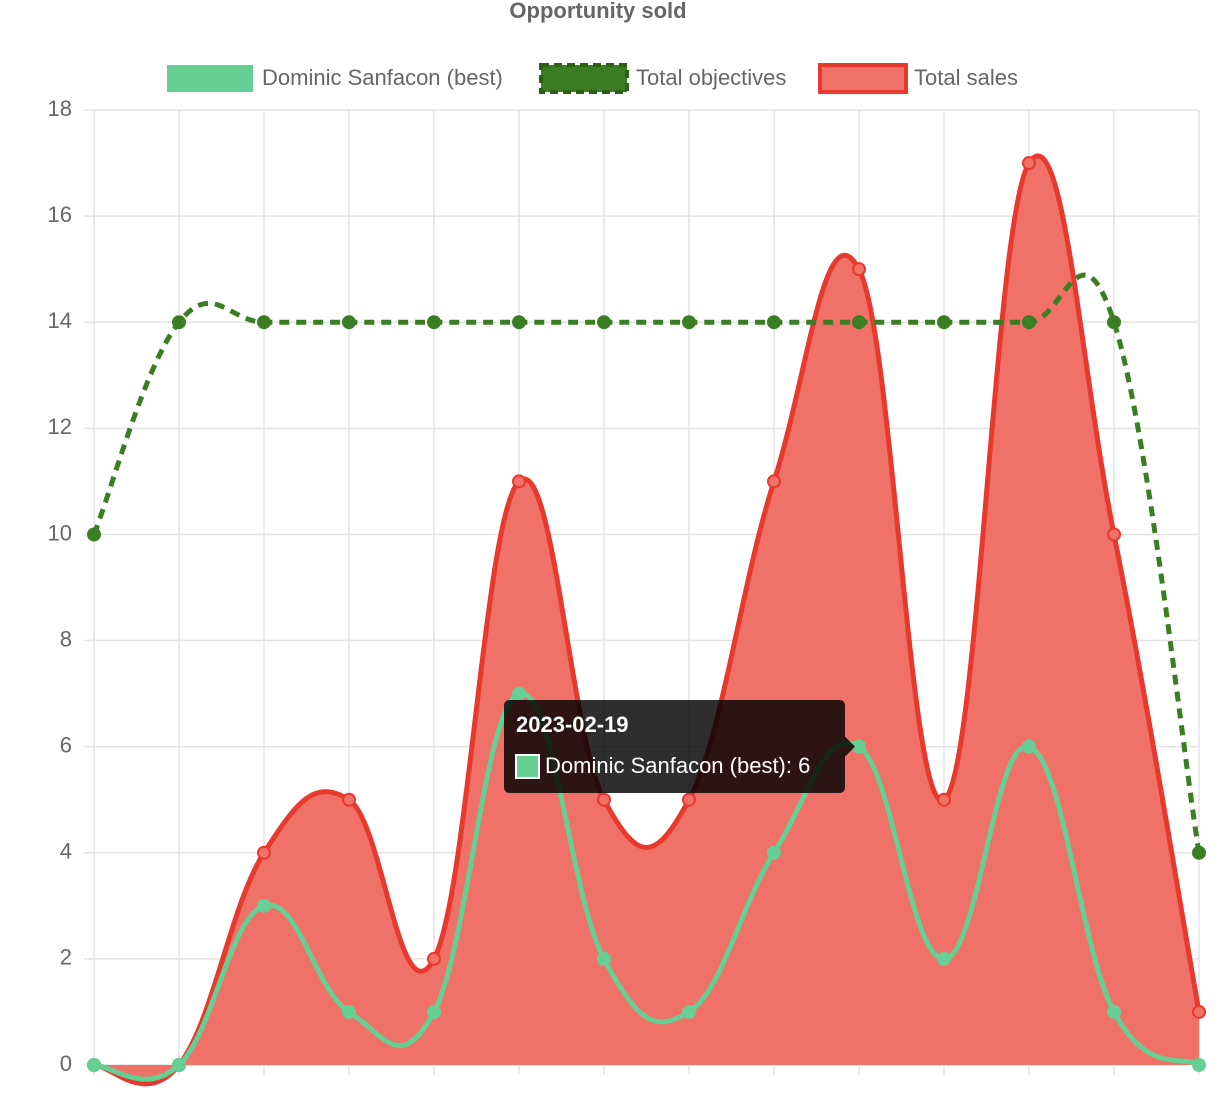 The width and height of the screenshot is (1226, 1100). I want to click on tooltip: 2023-02-19 Dominic Sanfacon (best): 6, so click(679, 746).